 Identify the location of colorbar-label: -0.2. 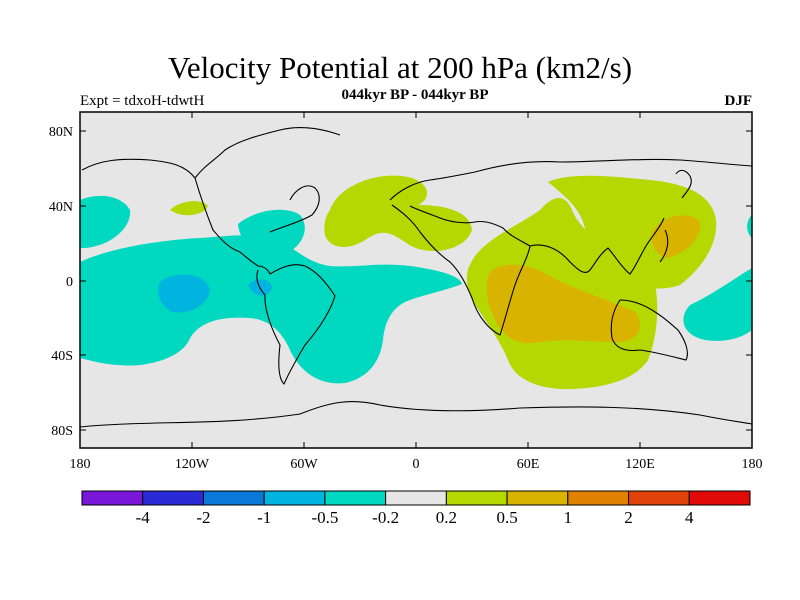
(385, 517).